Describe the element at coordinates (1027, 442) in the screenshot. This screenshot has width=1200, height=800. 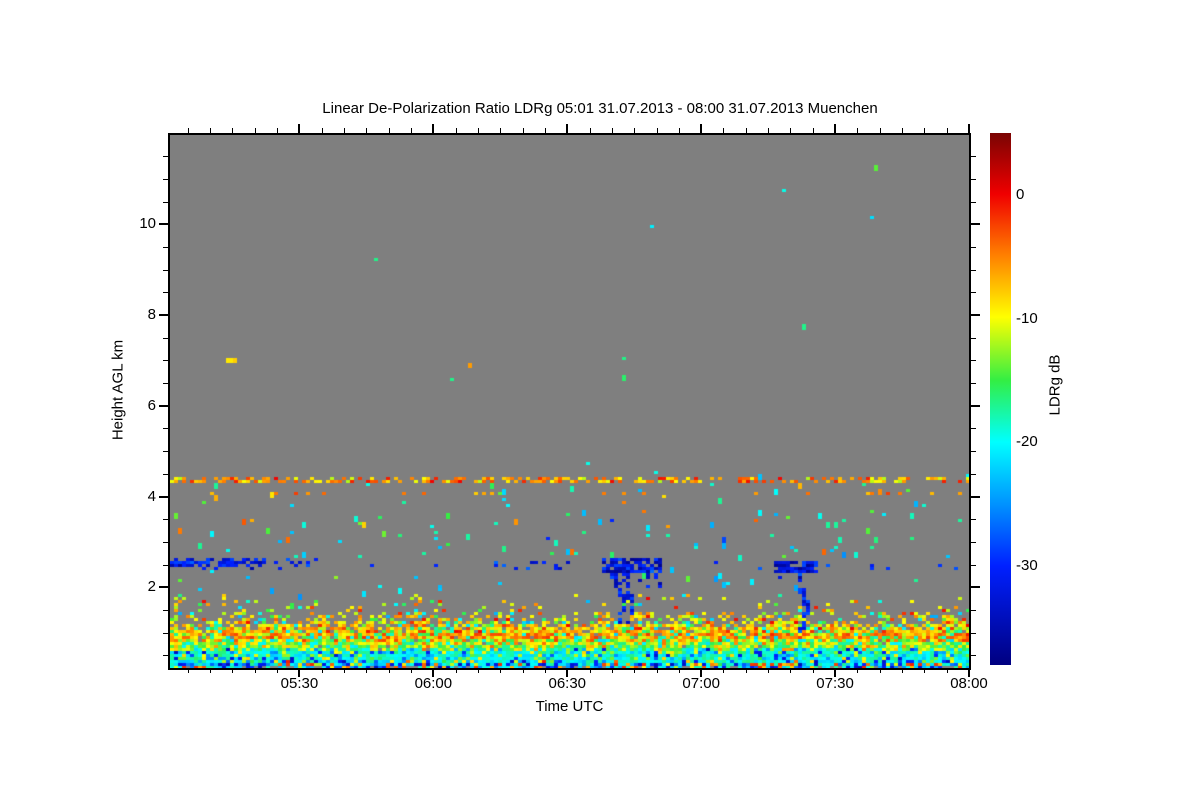
I see `colorbar-tick-label: -20` at that location.